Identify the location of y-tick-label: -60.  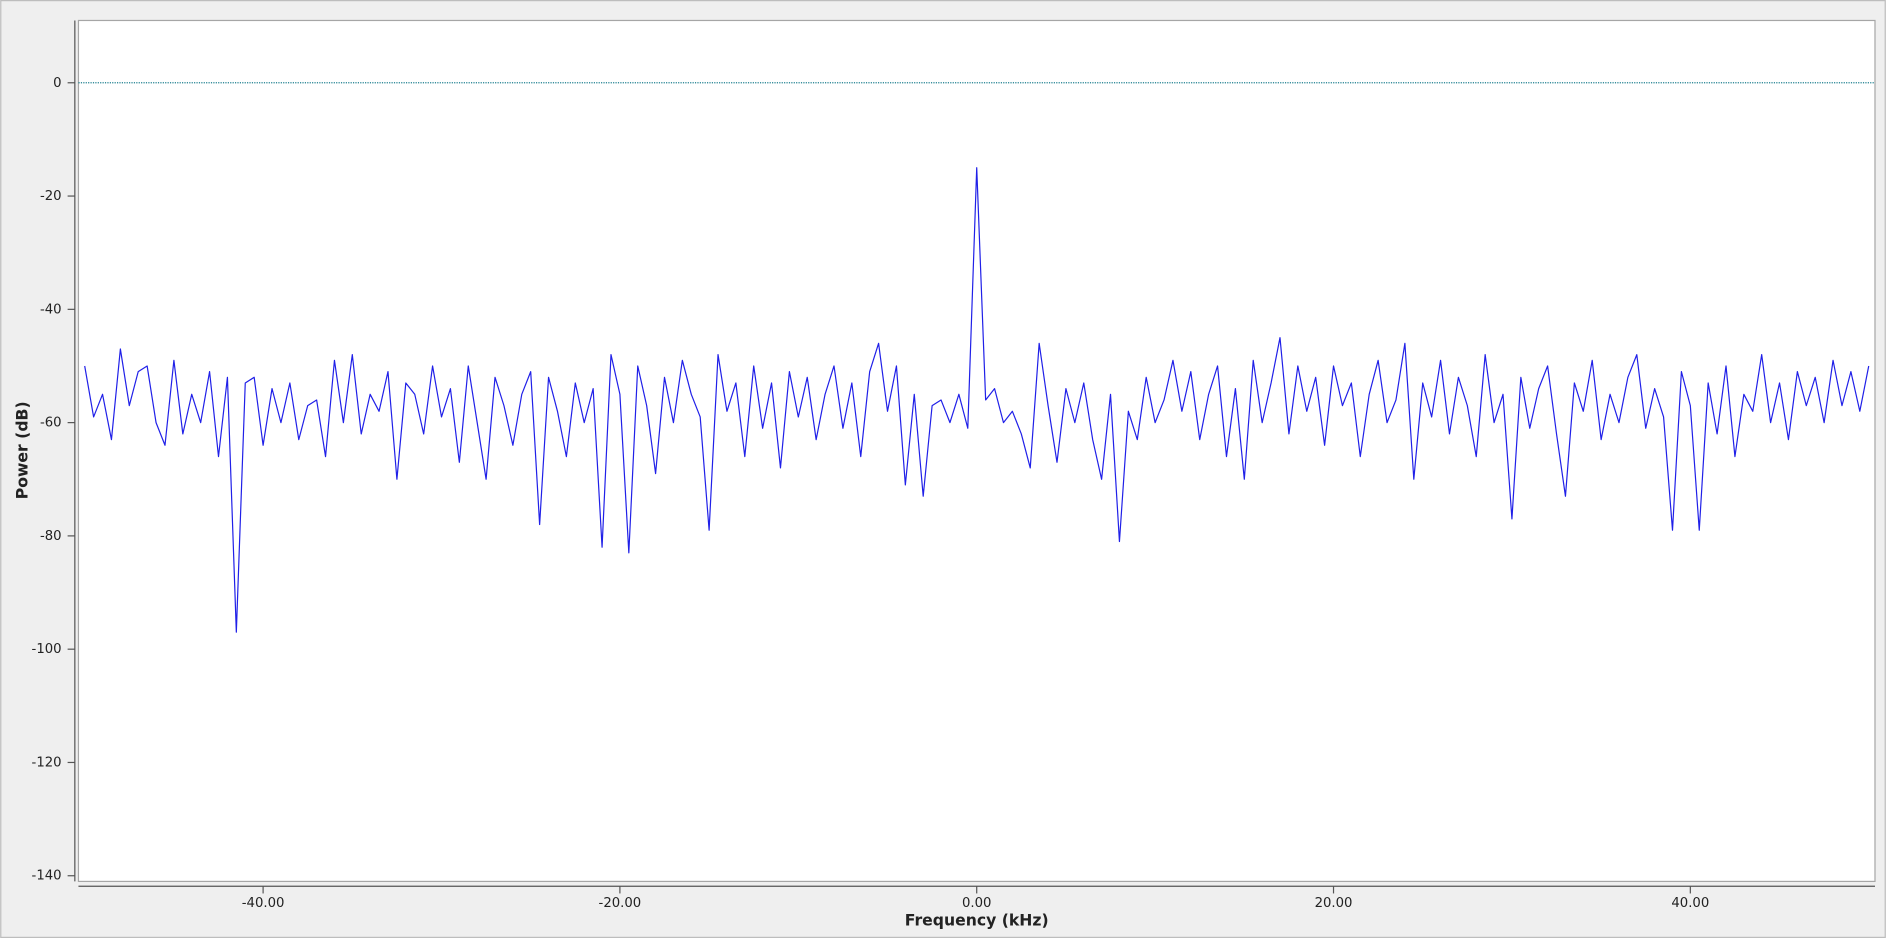
(51, 423).